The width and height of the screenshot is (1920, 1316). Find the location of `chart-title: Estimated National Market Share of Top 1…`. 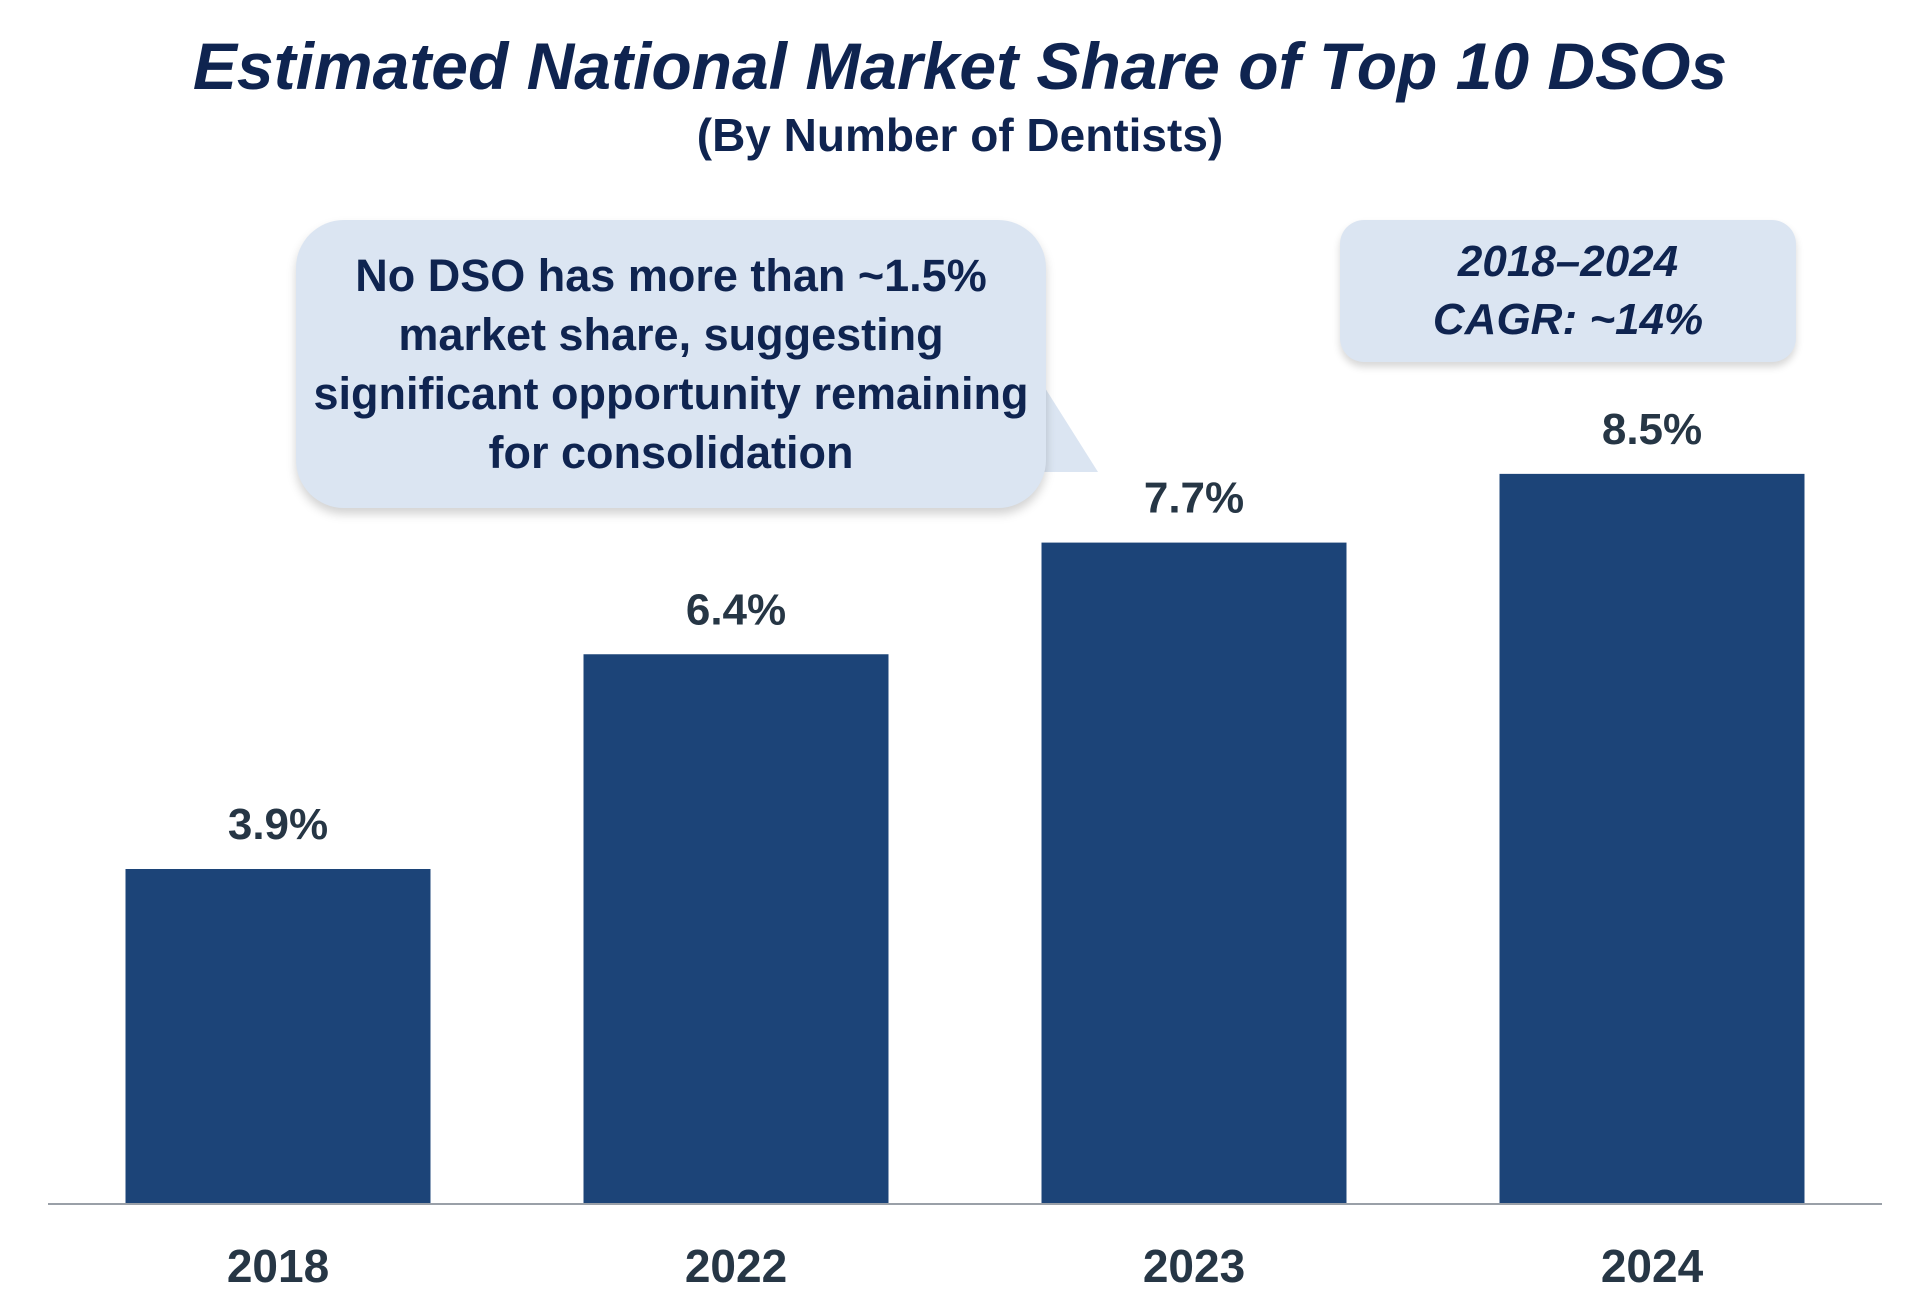

chart-title: Estimated National Market Share of Top 1… is located at coordinates (960, 66).